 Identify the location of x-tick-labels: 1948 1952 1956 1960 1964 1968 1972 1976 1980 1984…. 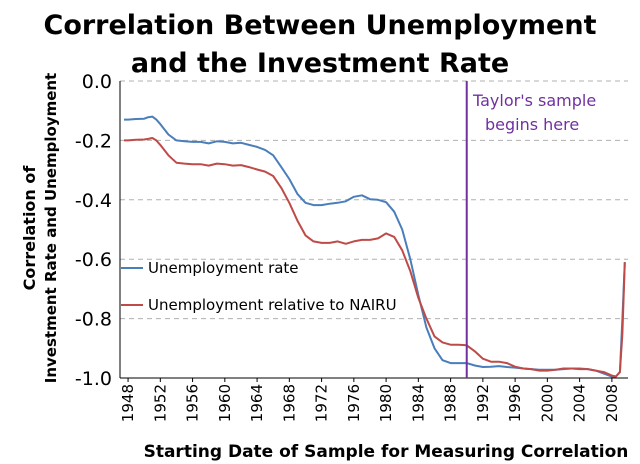
(370, 403).